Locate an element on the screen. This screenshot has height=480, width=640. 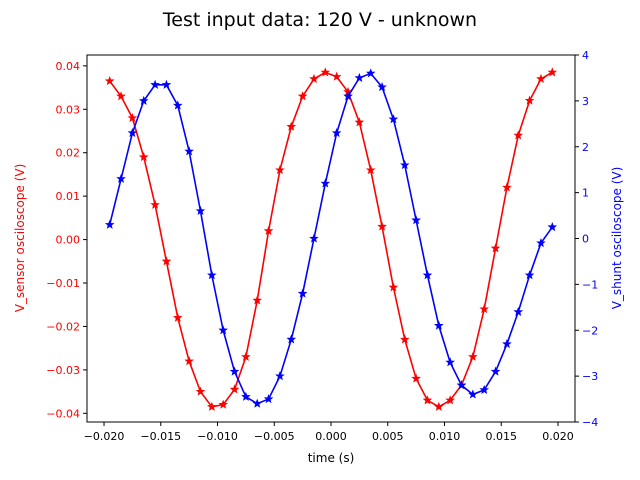
y-axis-right-label: V_shunt osciloscope (V) is located at coordinates (617, 238).